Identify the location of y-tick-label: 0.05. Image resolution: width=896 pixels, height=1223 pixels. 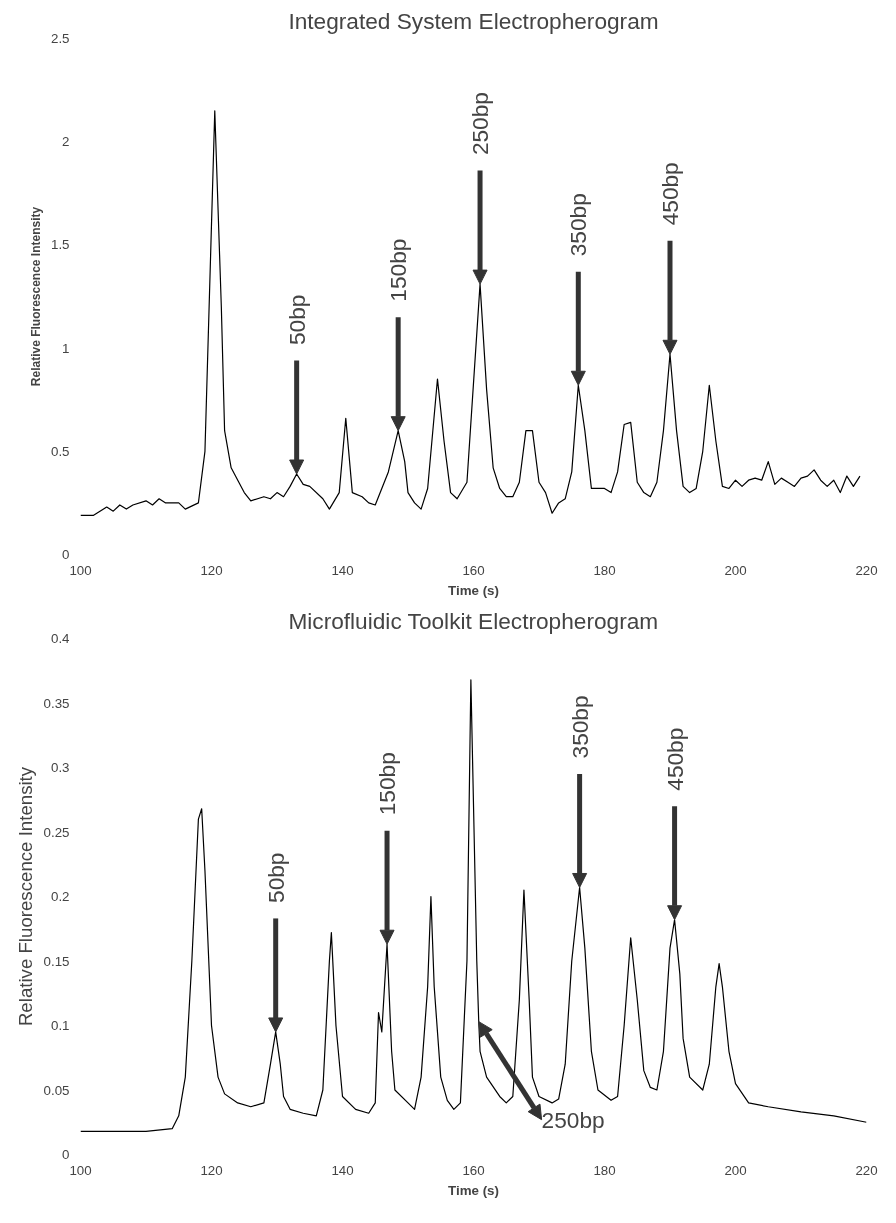
(56, 1090).